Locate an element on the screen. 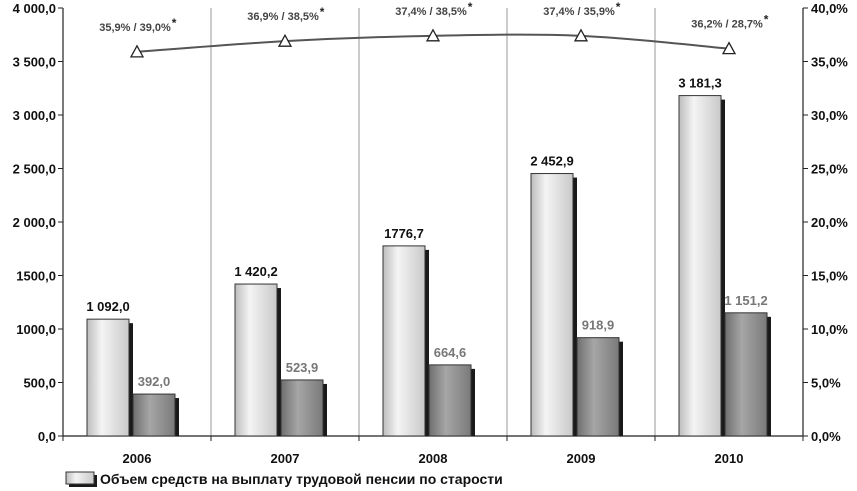 Image resolution: width=857 pixels, height=491 pixels. bar-secondary-value-label: 1 151,2 is located at coordinates (745, 300).